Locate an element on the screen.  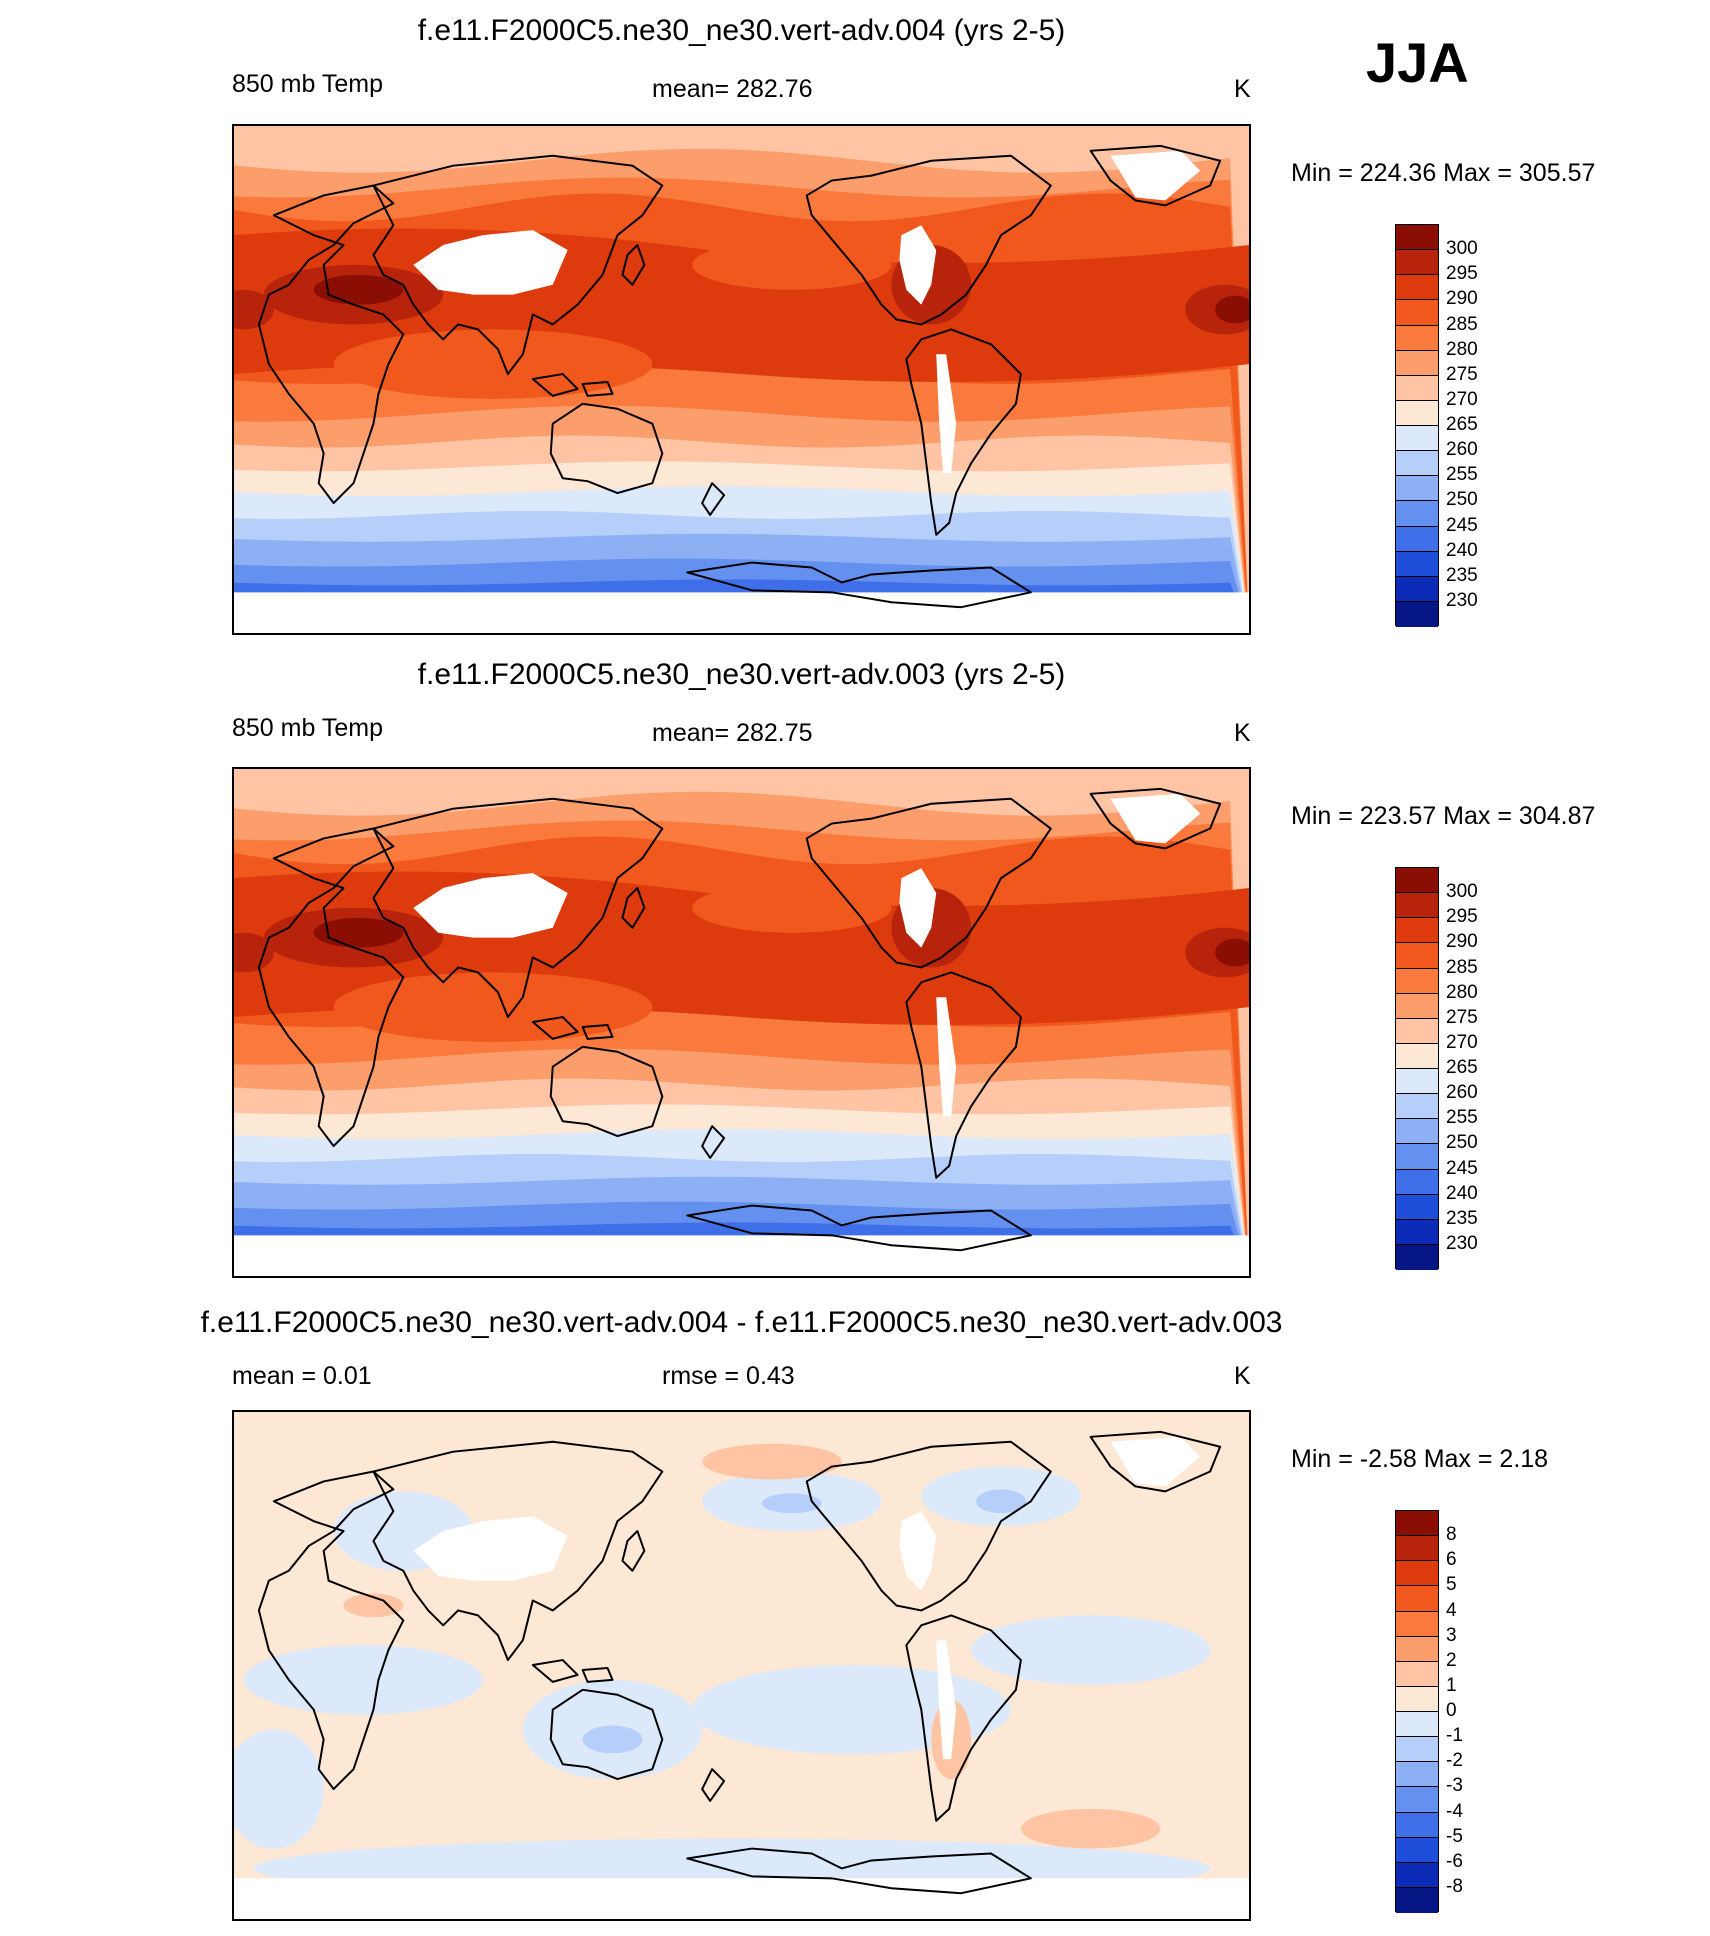
mean-label: mean= 282.75 is located at coordinates (732, 733).